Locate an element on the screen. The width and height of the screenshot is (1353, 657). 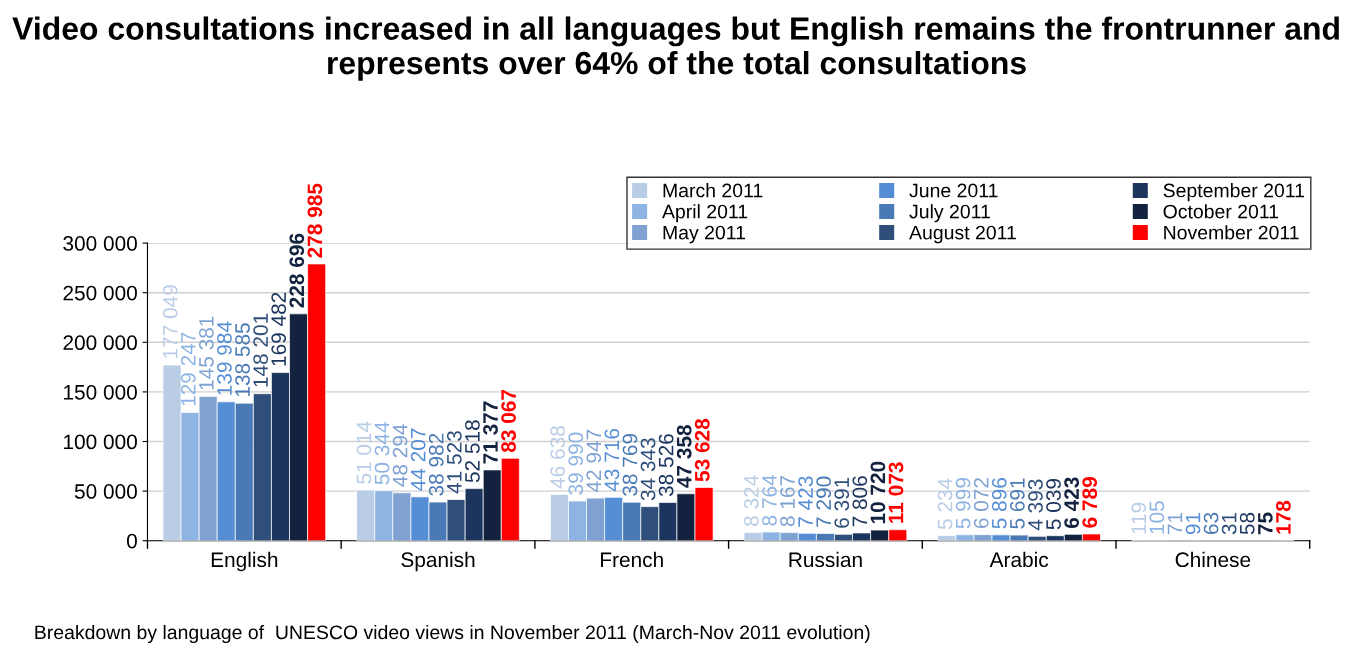
data-label: 63 is located at coordinates (1211, 523).